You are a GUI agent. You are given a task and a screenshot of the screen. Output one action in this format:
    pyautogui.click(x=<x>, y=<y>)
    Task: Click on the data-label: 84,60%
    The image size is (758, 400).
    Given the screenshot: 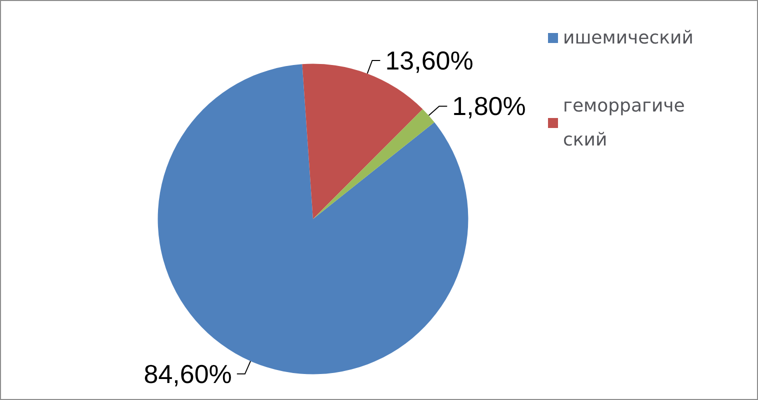 What is the action you would take?
    pyautogui.click(x=188, y=373)
    